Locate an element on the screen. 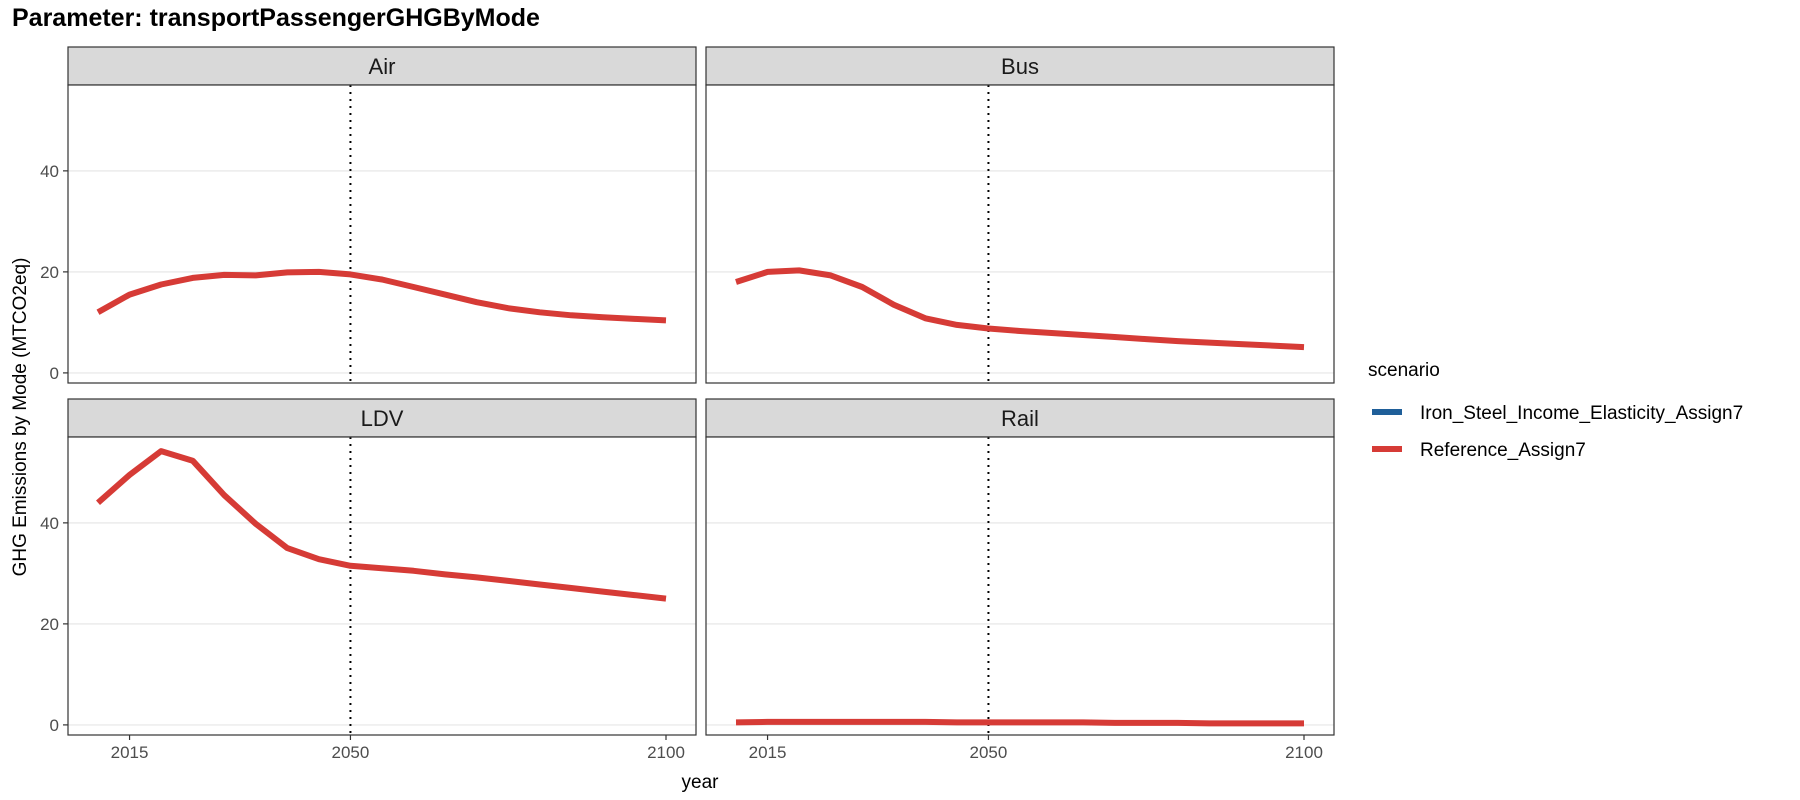  series-line-rail is located at coordinates (1019, 722).